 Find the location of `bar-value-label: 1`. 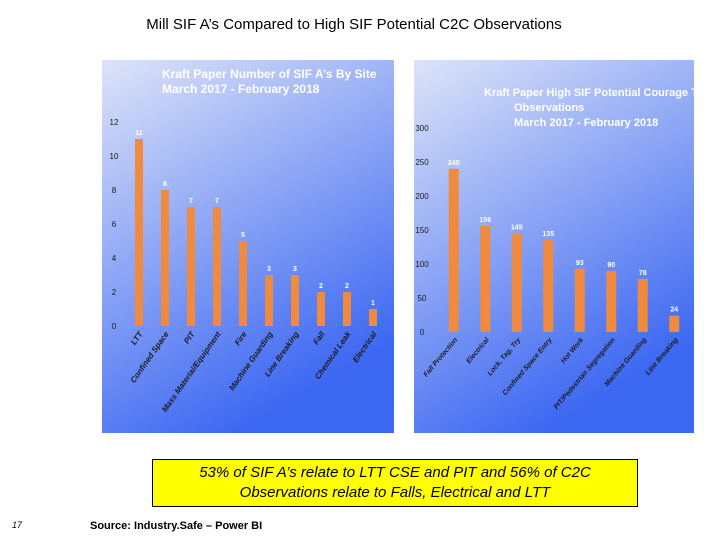

bar-value-label: 1 is located at coordinates (373, 303).